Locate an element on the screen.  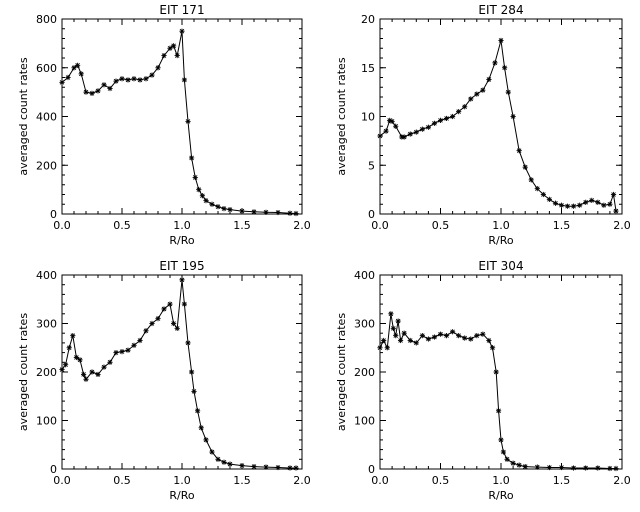
y-tick-label: 400 is located at coordinates (364, 275).